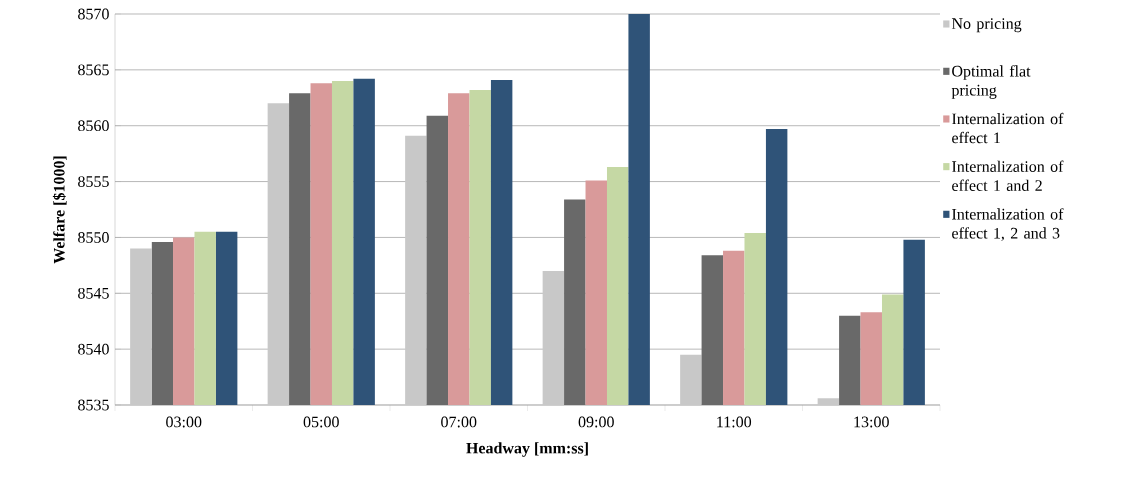 The width and height of the screenshot is (1146, 493). I want to click on x-tick-label: 11:00, so click(734, 422).